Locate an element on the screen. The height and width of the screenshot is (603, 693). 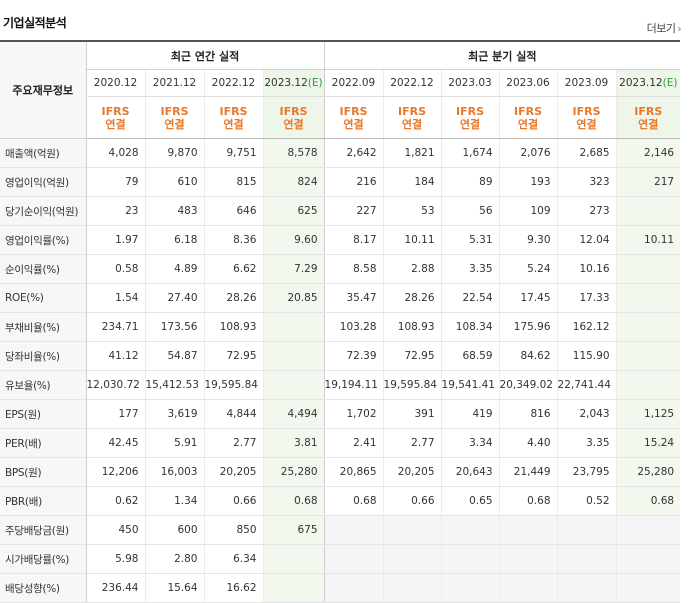
table-cell: 22,741.44 is located at coordinates (586, 385).